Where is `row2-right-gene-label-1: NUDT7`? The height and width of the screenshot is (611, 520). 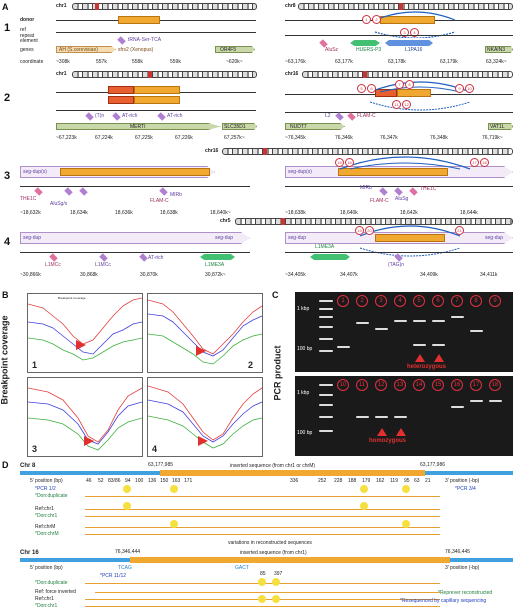
row2-right-gene-label-1: NUDT7 is located at coordinates (298, 127).